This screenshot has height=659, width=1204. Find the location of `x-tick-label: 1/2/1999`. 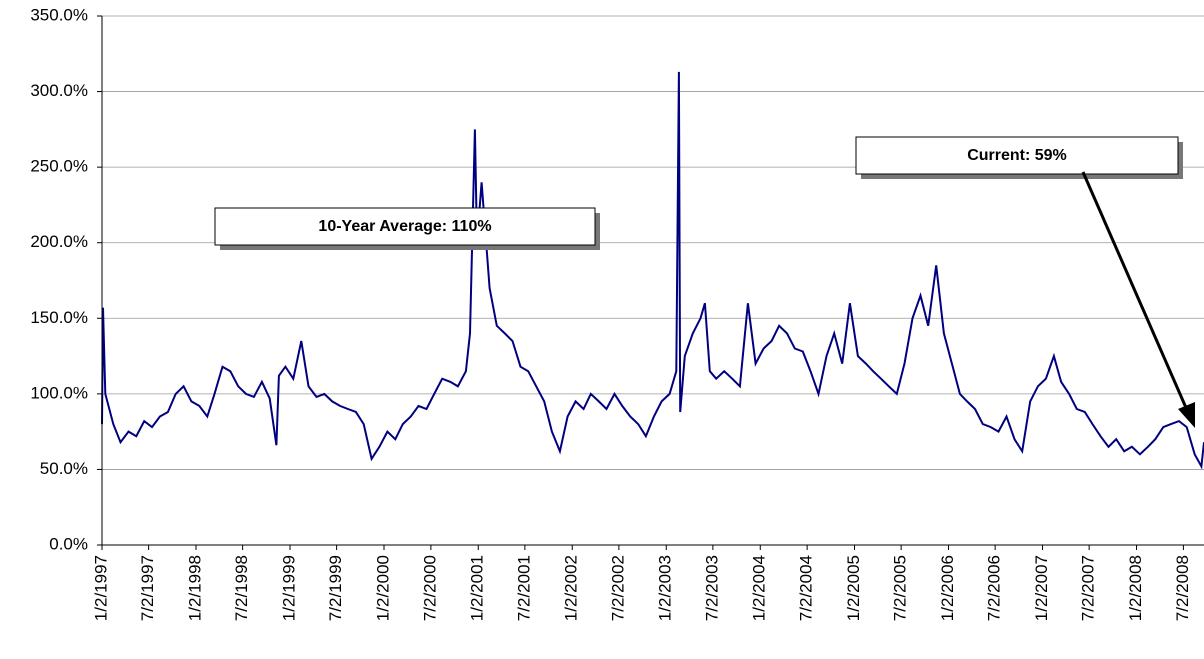

x-tick-label: 1/2/1999 is located at coordinates (288, 588).